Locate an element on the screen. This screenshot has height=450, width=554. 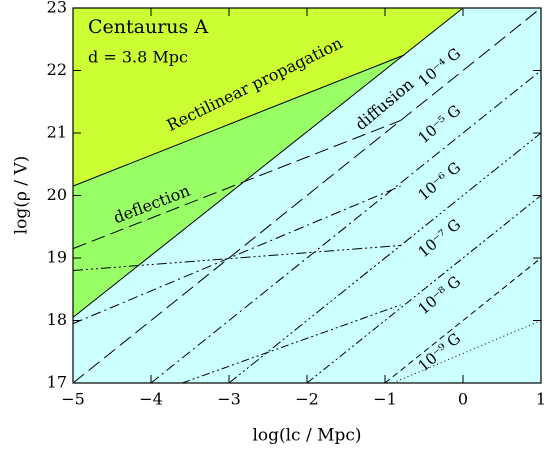
y-tick-label: 23 is located at coordinates (57, 8).